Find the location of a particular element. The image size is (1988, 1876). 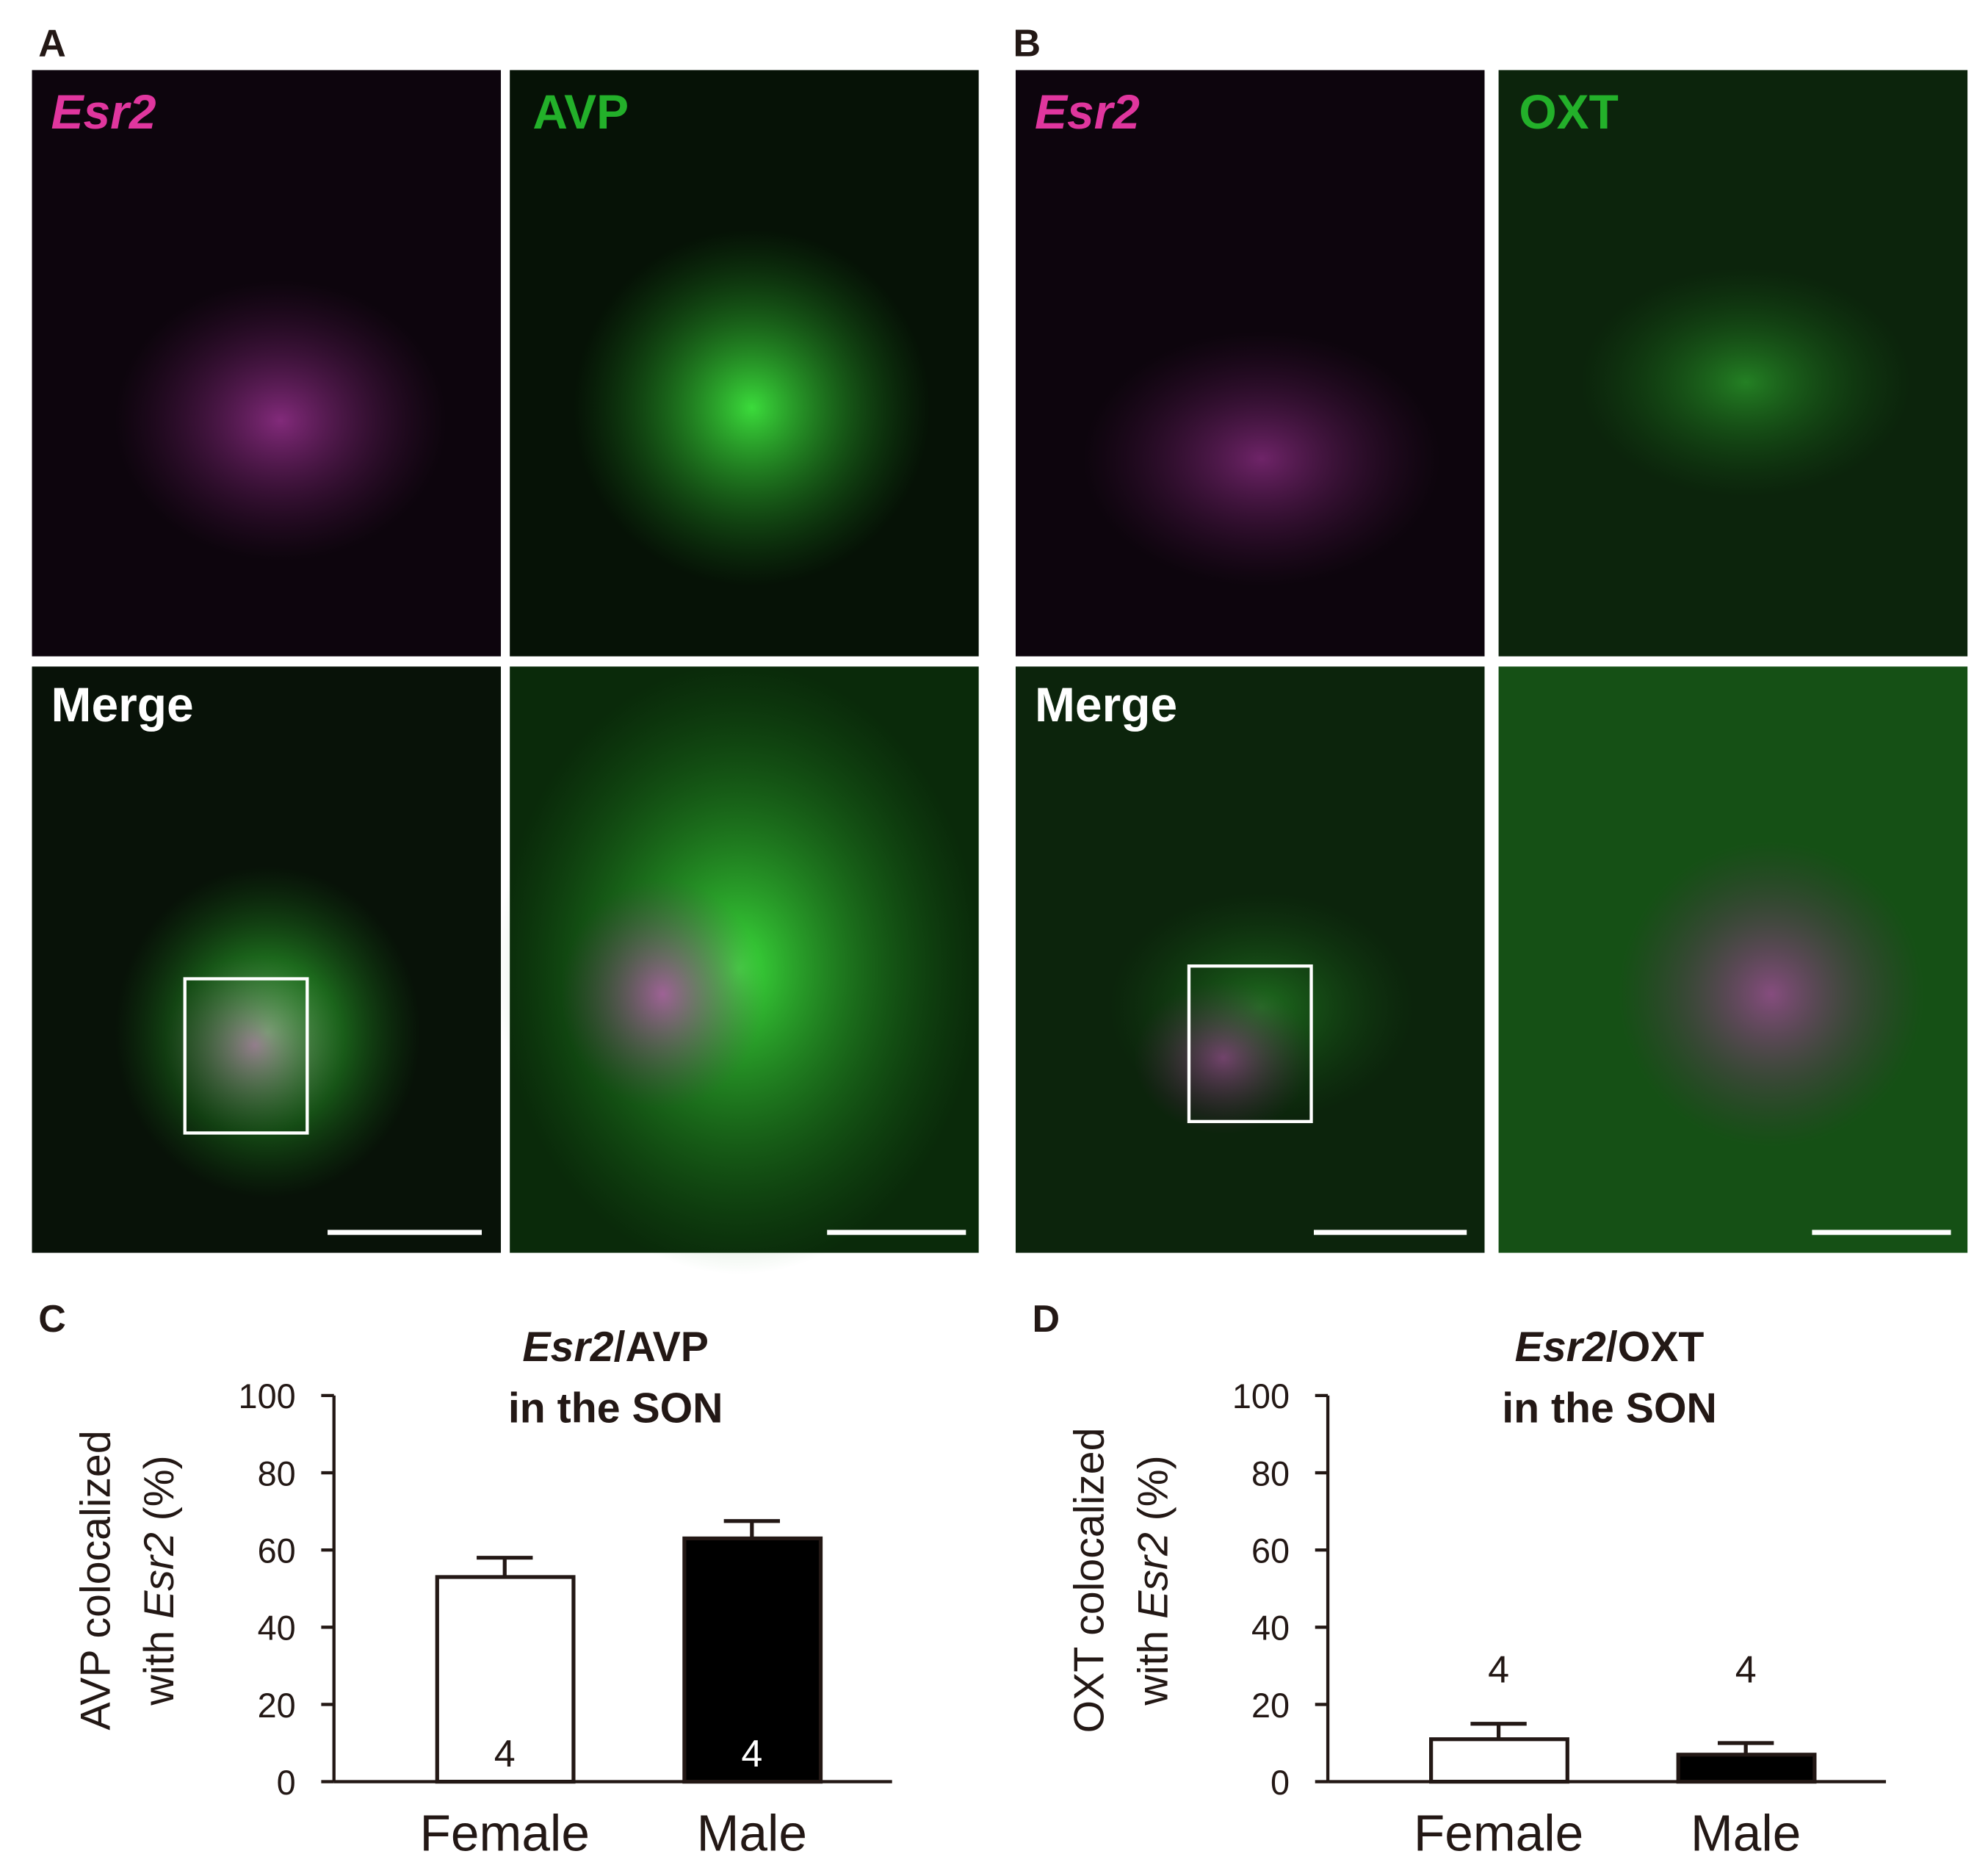

y-axis-label: OXT colocalized is located at coordinates (1090, 1581).